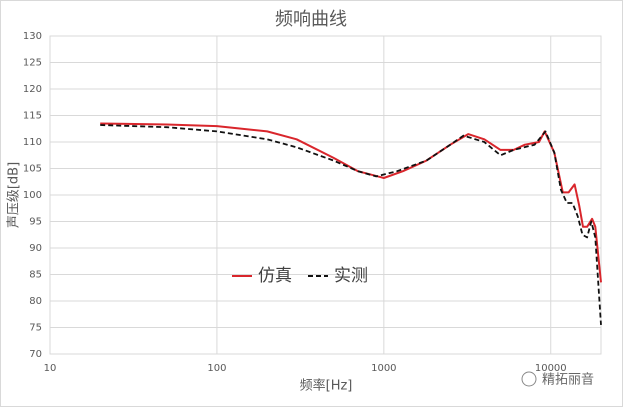  Describe the element at coordinates (32, 116) in the screenshot. I see `y-tick-label: 115` at that location.